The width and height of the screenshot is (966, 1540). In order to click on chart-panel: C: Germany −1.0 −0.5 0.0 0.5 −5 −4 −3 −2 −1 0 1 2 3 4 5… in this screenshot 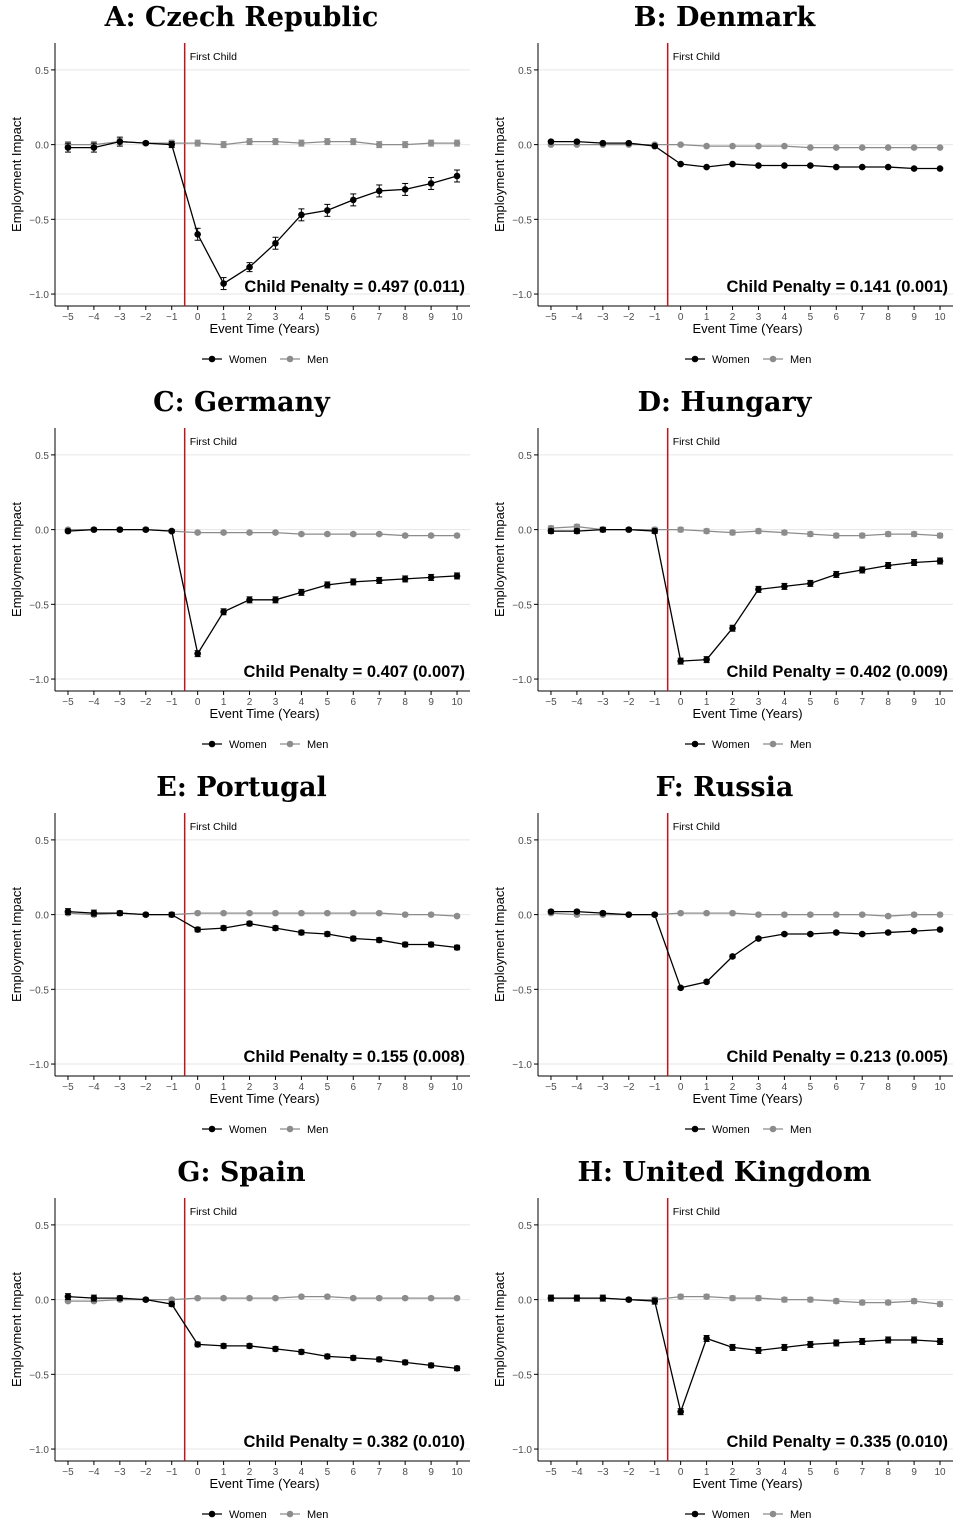, I will do `click(241, 577)`.